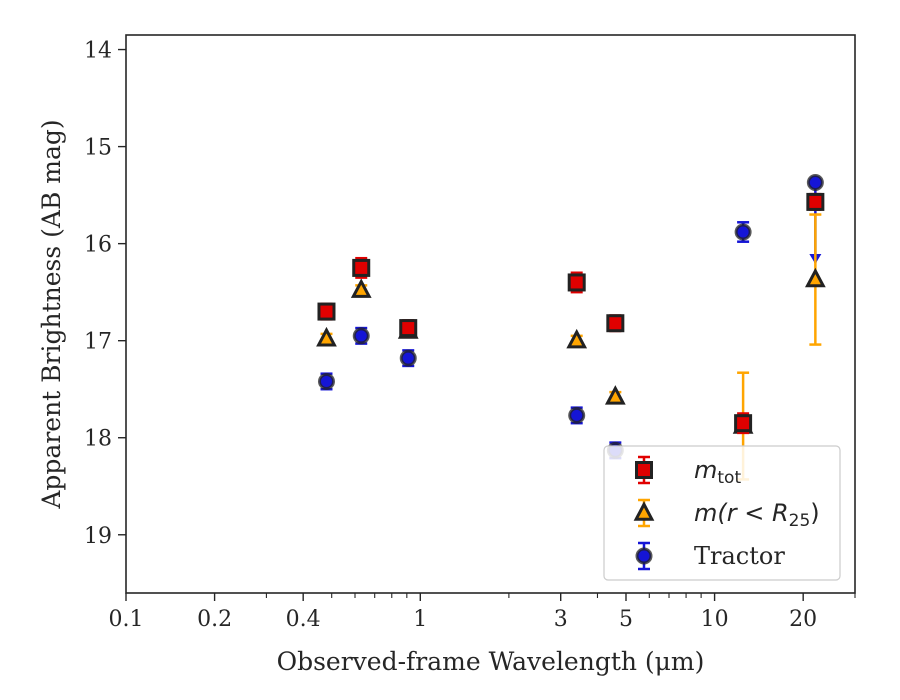 The image size is (900, 700). Describe the element at coordinates (561, 619) in the screenshot. I see `x-tick-label: 3` at that location.